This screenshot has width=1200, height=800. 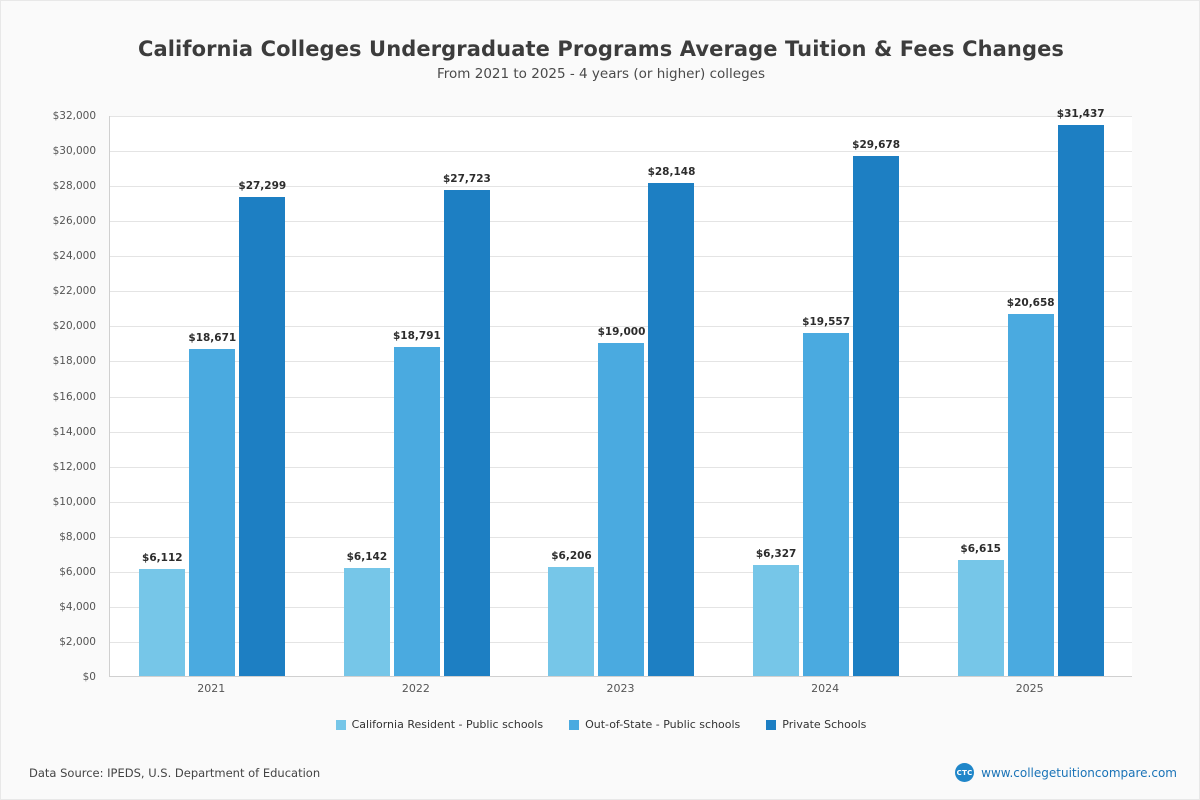 I want to click on bar-value-label: $6,615, so click(x=980, y=549).